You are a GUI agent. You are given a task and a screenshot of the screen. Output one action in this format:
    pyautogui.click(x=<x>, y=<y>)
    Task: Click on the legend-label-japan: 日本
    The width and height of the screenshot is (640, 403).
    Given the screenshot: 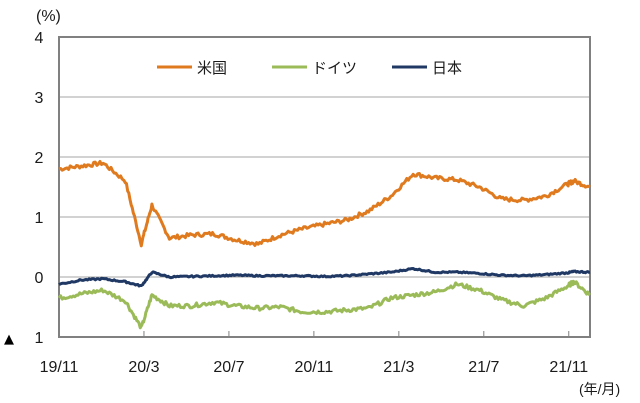 What is the action you would take?
    pyautogui.click(x=447, y=68)
    